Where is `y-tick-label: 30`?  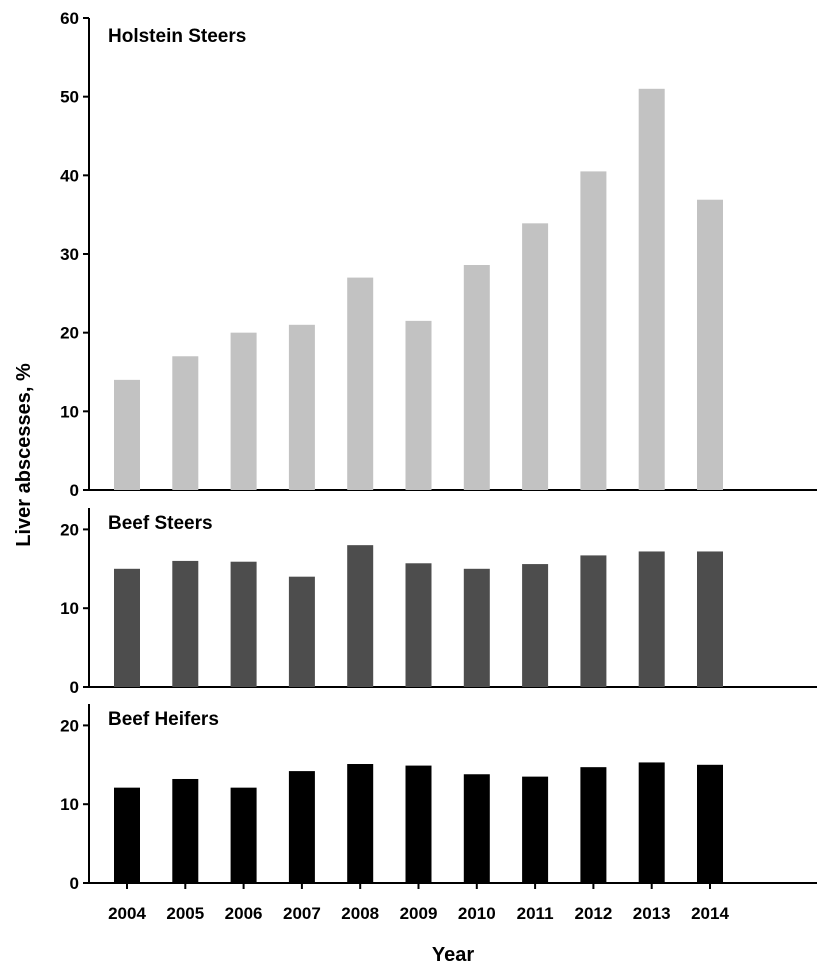
y-tick-label: 30 is located at coordinates (69, 254).